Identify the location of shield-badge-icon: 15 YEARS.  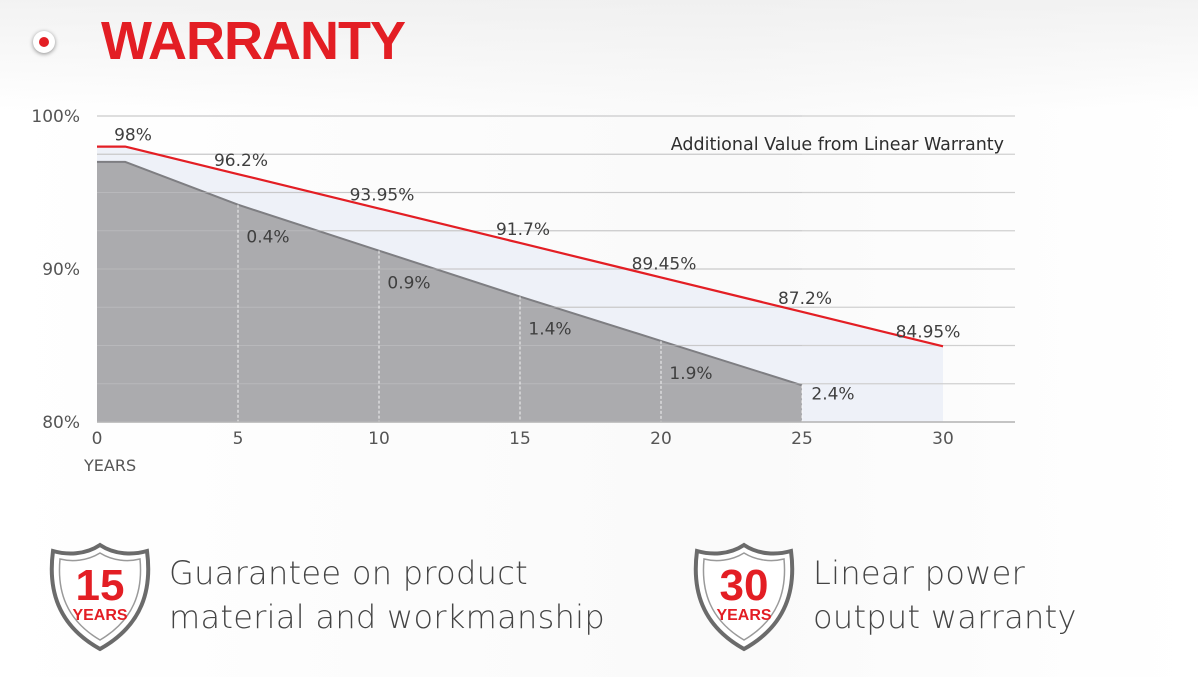
(100, 597).